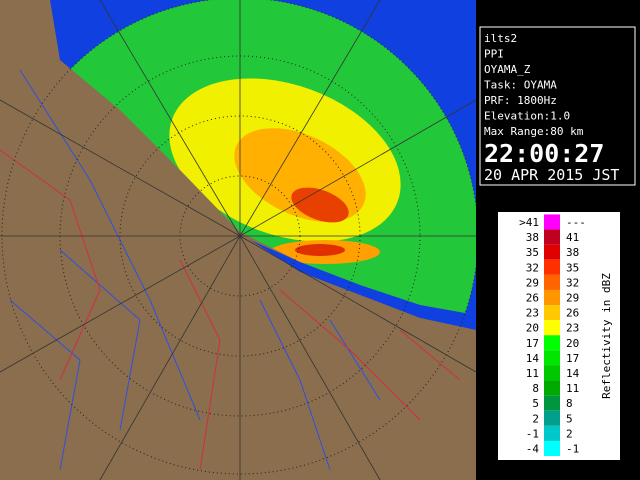 This screenshot has height=480, width=640. What do you see at coordinates (532, 433) in the screenshot?
I see `legend-low: -1` at bounding box center [532, 433].